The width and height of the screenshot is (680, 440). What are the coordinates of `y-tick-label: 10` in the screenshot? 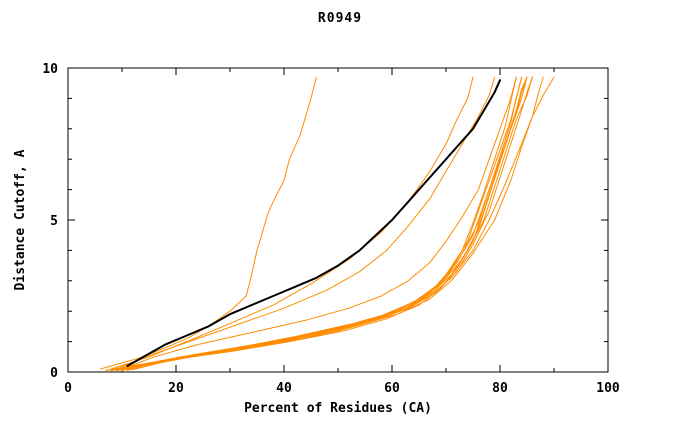 It's located at (50, 69).